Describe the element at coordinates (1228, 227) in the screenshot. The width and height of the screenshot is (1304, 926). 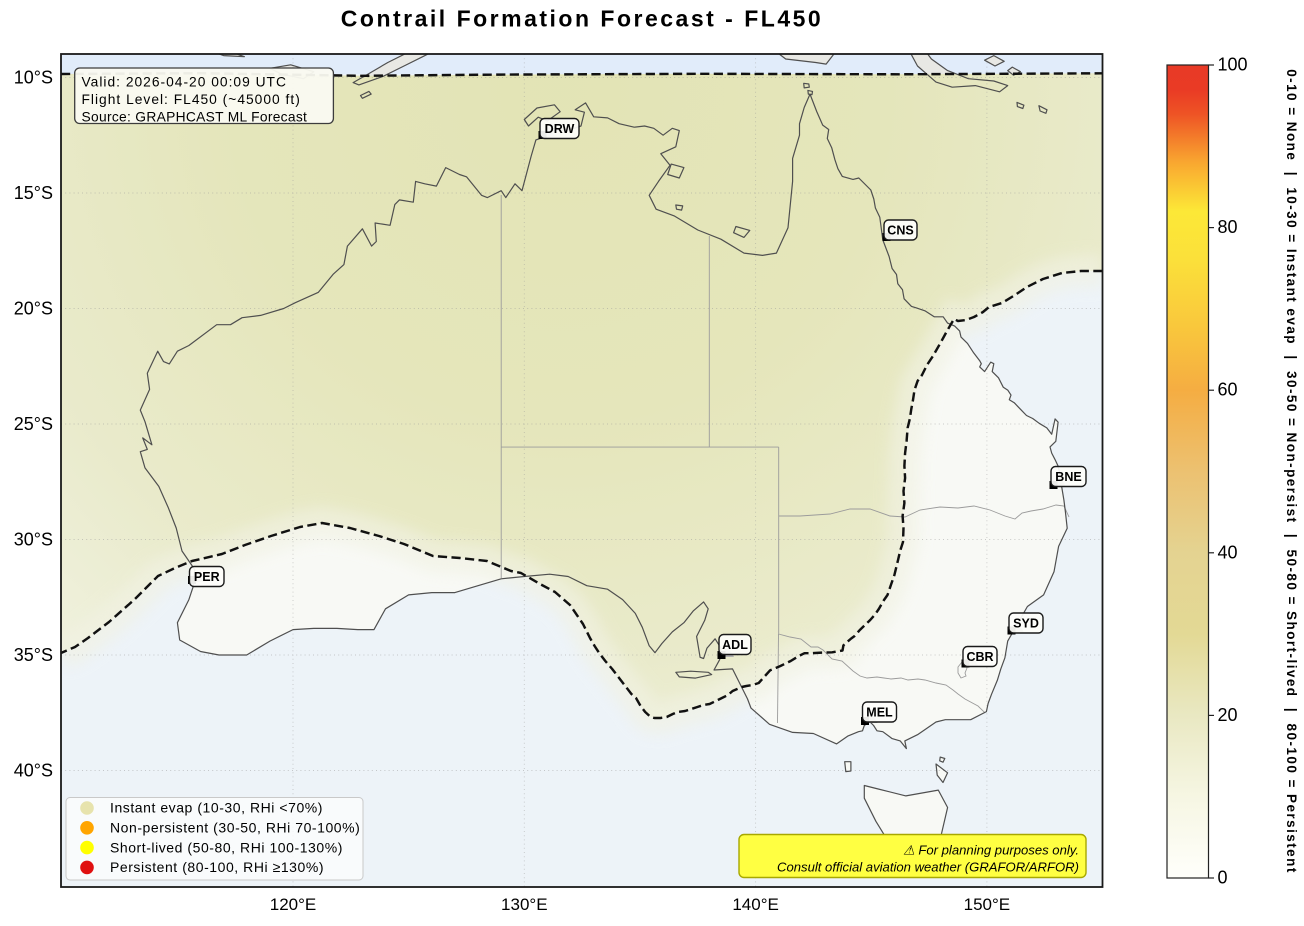
I see `svg-text: 80` at that location.